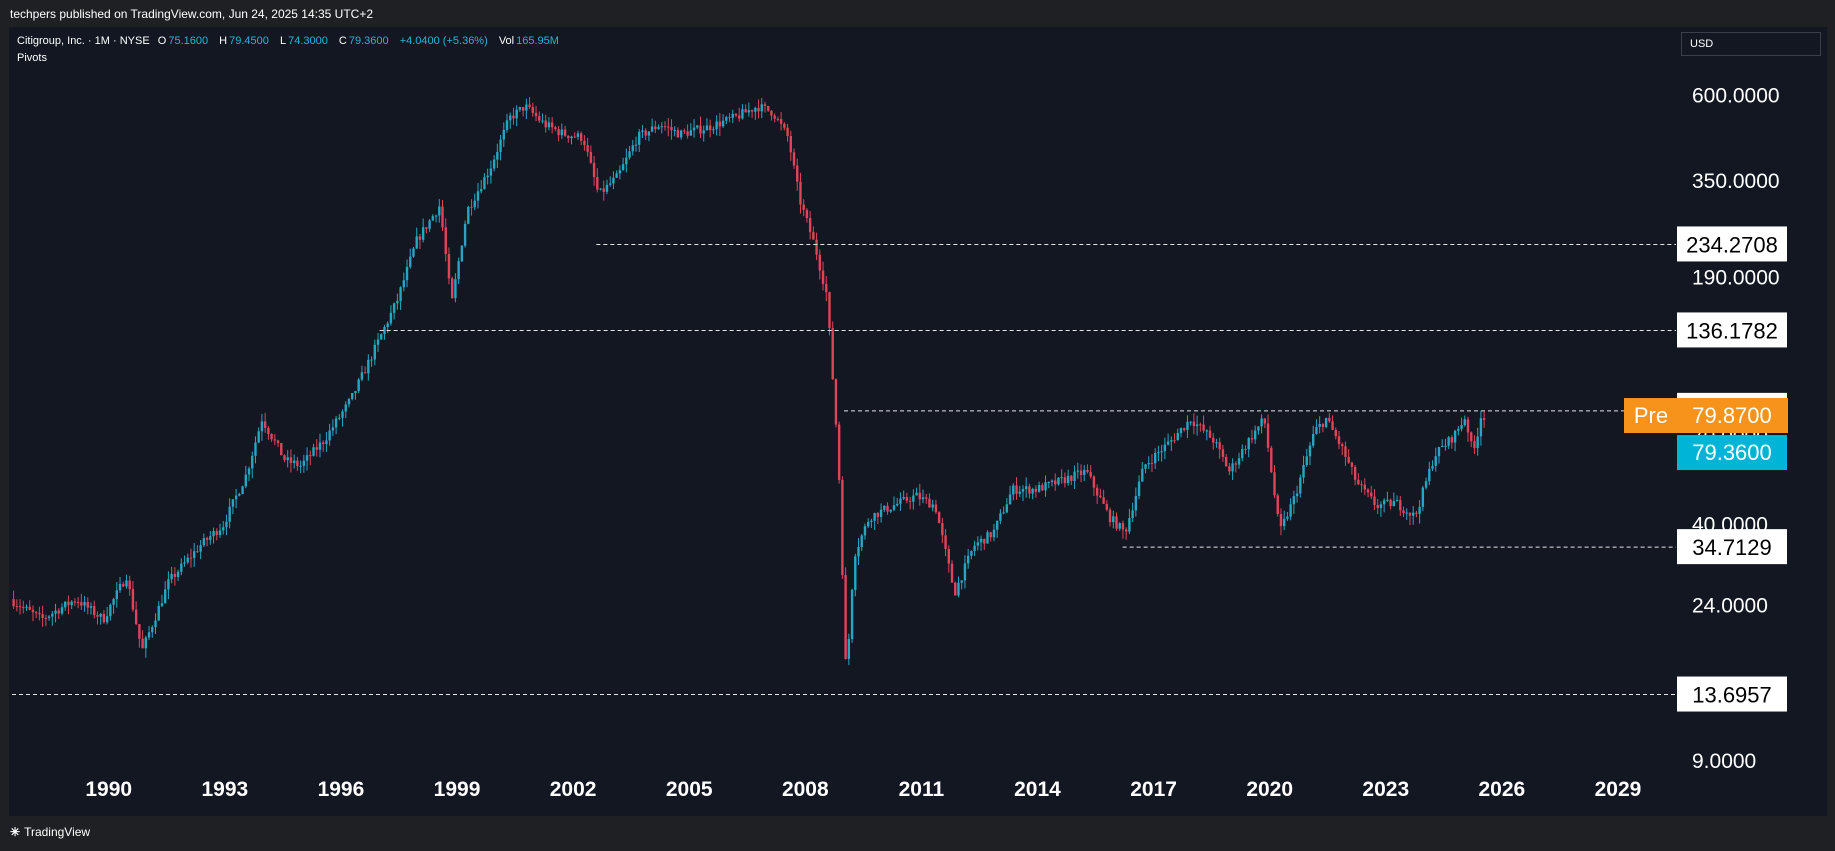 The width and height of the screenshot is (1835, 851). I want to click on pre-market-label: Pre, so click(1651, 415).